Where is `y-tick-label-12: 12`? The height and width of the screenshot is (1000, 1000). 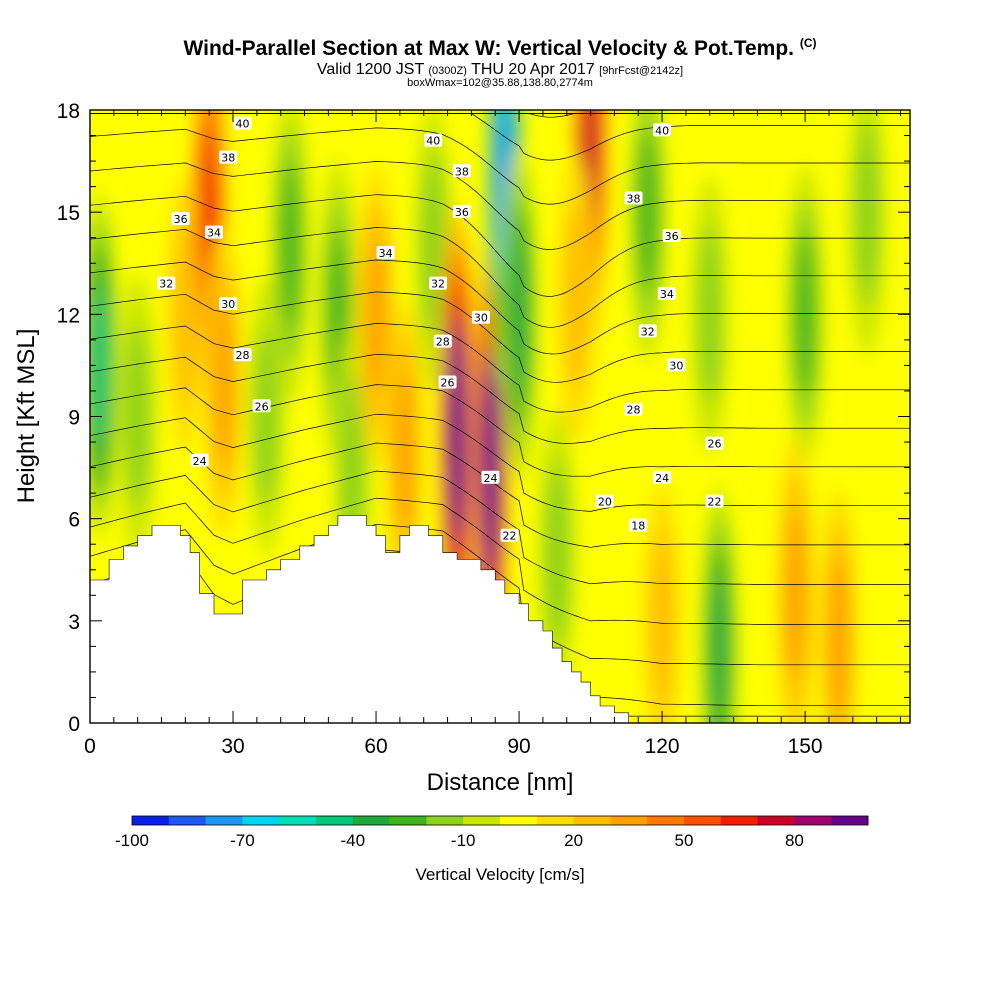
y-tick-label-12: 12 is located at coordinates (68, 315).